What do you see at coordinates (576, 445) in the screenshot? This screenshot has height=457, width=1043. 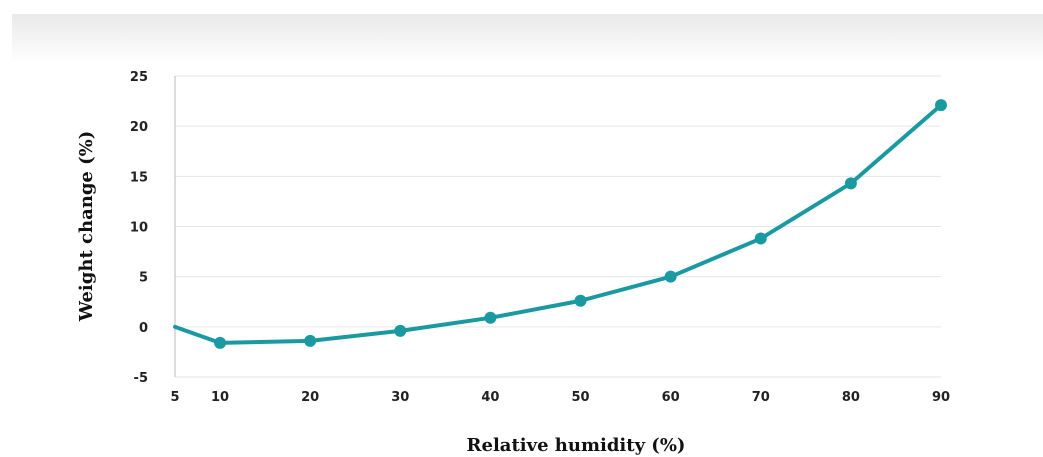 I see `x-axis-title: Relative humidity (%)` at bounding box center [576, 445].